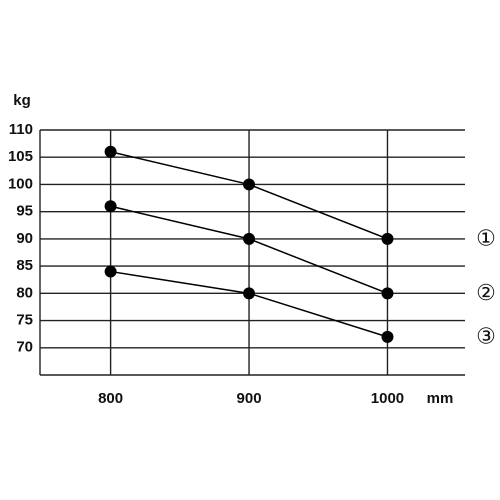  Describe the element at coordinates (20, 156) in the screenshot. I see `y-tick-label: 105` at that location.